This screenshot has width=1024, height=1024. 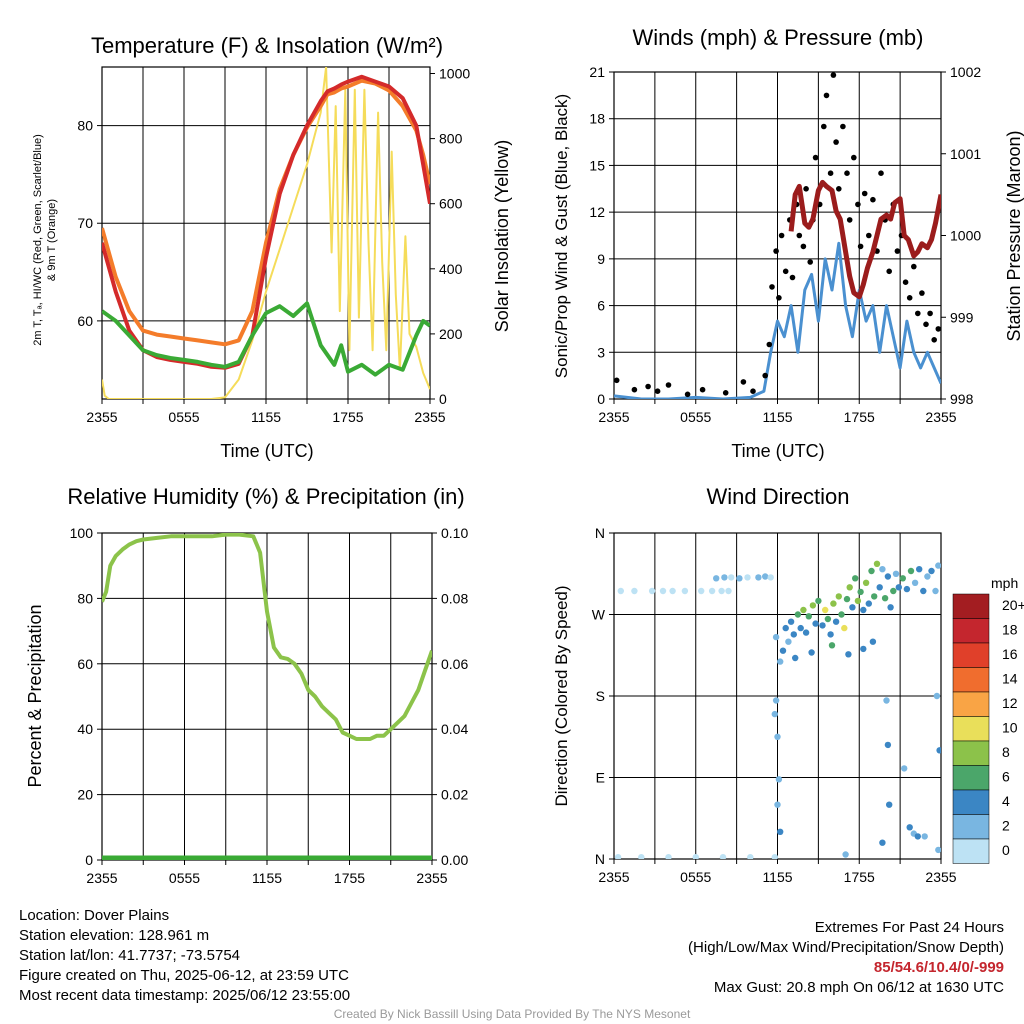 I want to click on temperature-y2tick-label: 0, so click(x=443, y=399).